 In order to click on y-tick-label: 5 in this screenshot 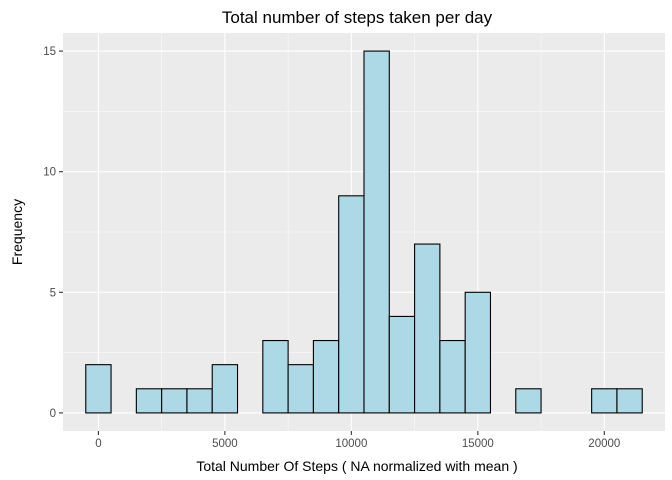, I will do `click(53, 293)`.